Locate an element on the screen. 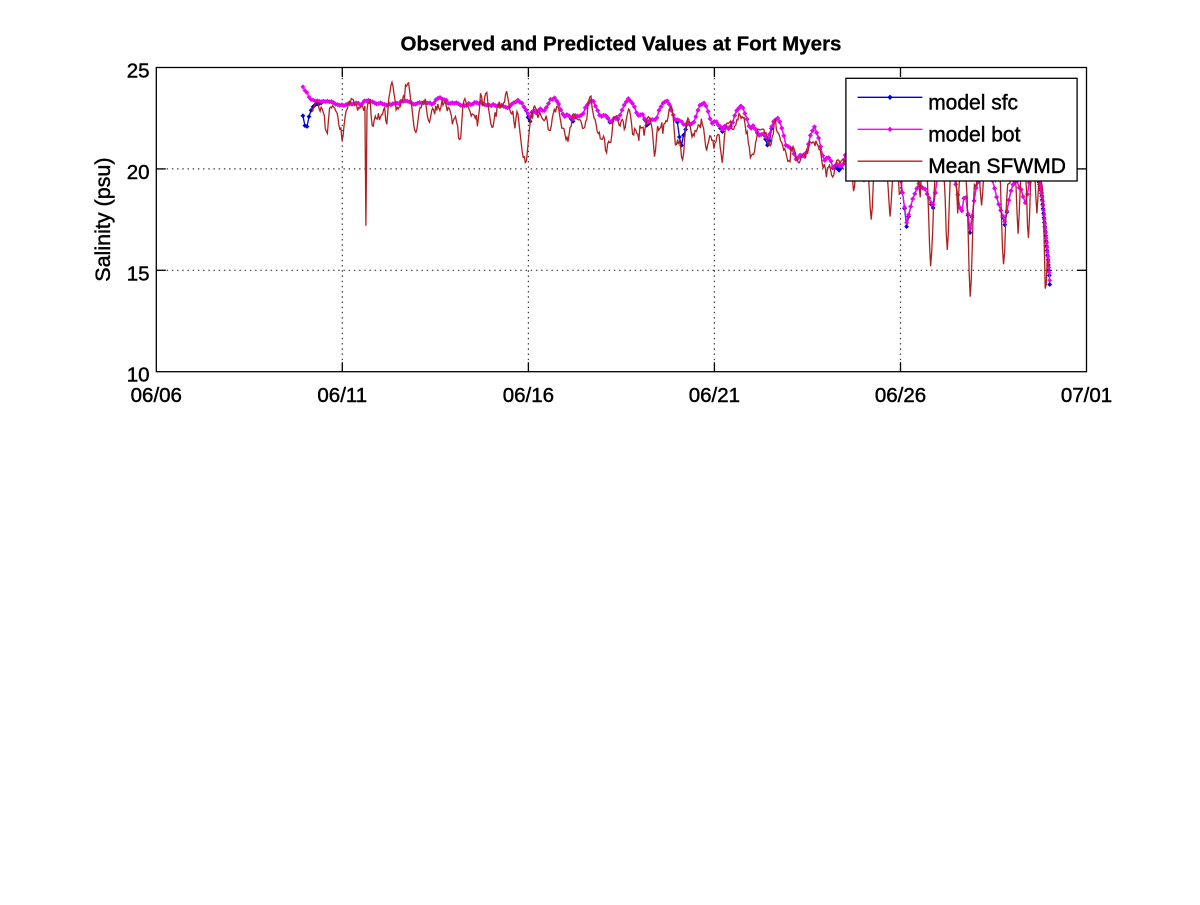 The image size is (1200, 905). svg-text: Mean SFWMD is located at coordinates (997, 166).